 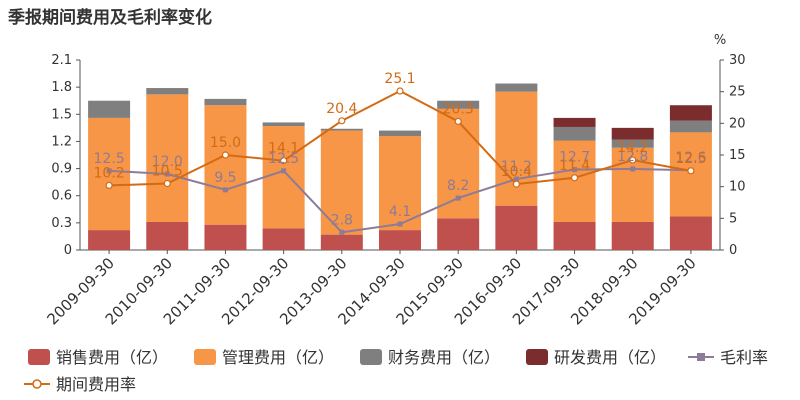 I want to click on left-tick-label: 0.9, so click(x=61, y=169).